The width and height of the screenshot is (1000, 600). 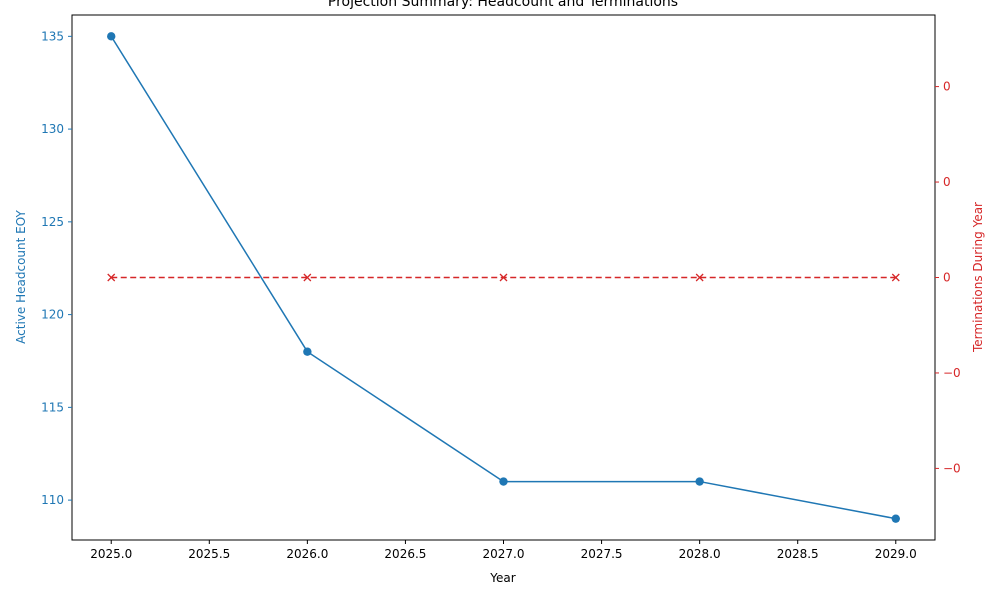 I want to click on x-tick-label: 2026.0, so click(x=307, y=554).